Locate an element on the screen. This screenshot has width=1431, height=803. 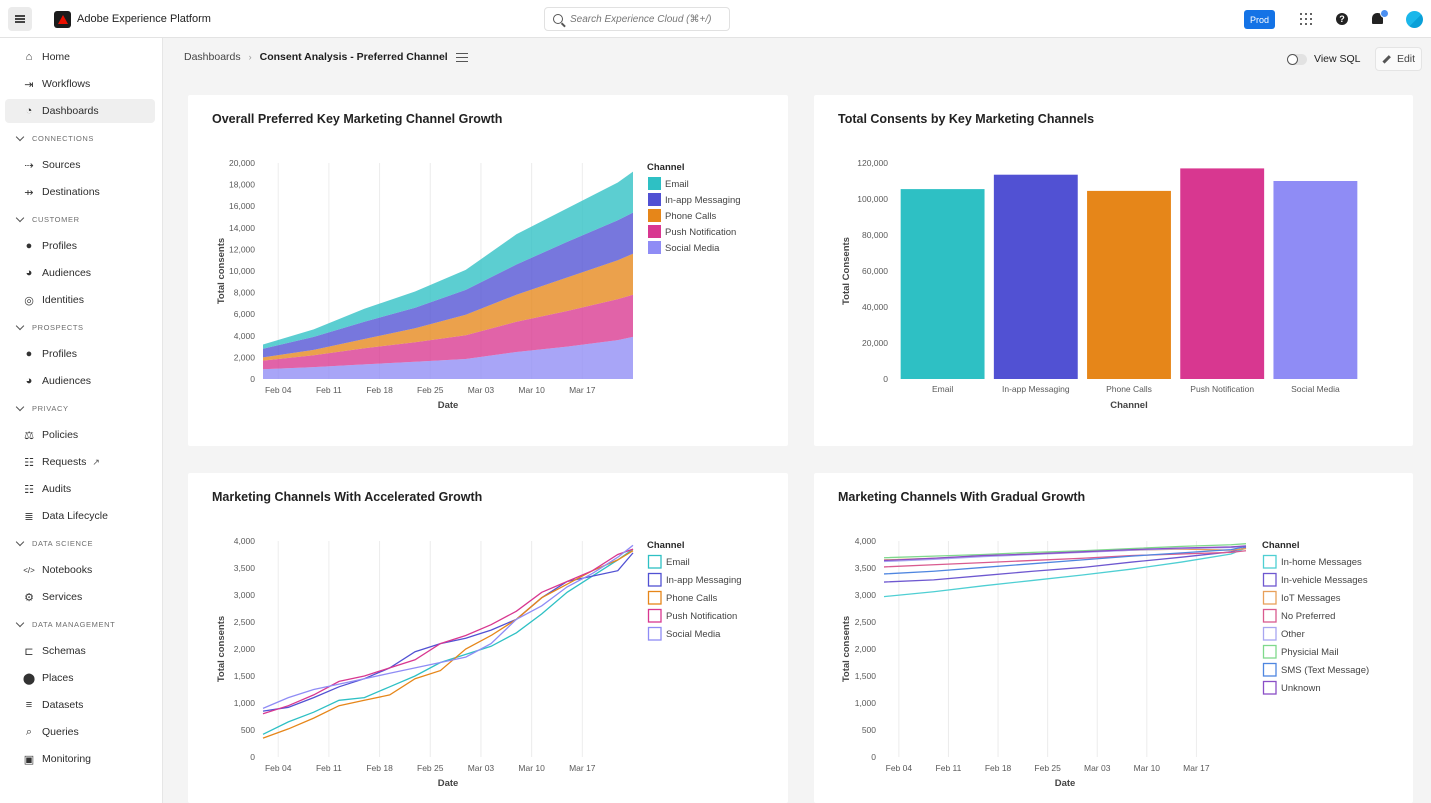
sidebar-section-title: DATA SCIENCE is located at coordinates (63, 543).